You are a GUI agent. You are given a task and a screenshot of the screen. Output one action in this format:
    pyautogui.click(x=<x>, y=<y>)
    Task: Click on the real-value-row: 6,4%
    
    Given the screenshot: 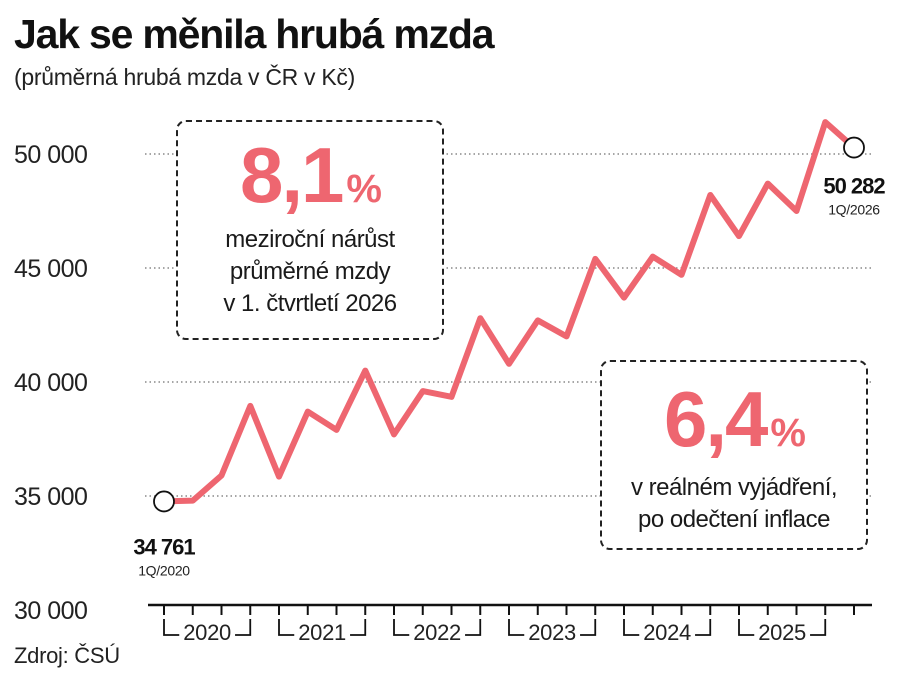 What is the action you would take?
    pyautogui.click(x=734, y=419)
    